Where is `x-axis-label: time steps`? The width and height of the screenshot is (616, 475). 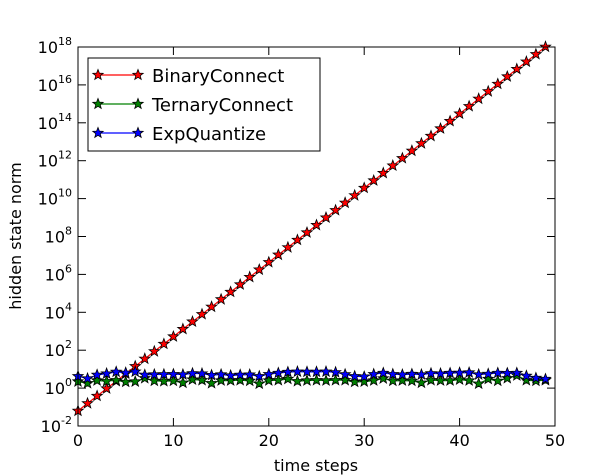 x-axis-label: time steps is located at coordinates (316, 465).